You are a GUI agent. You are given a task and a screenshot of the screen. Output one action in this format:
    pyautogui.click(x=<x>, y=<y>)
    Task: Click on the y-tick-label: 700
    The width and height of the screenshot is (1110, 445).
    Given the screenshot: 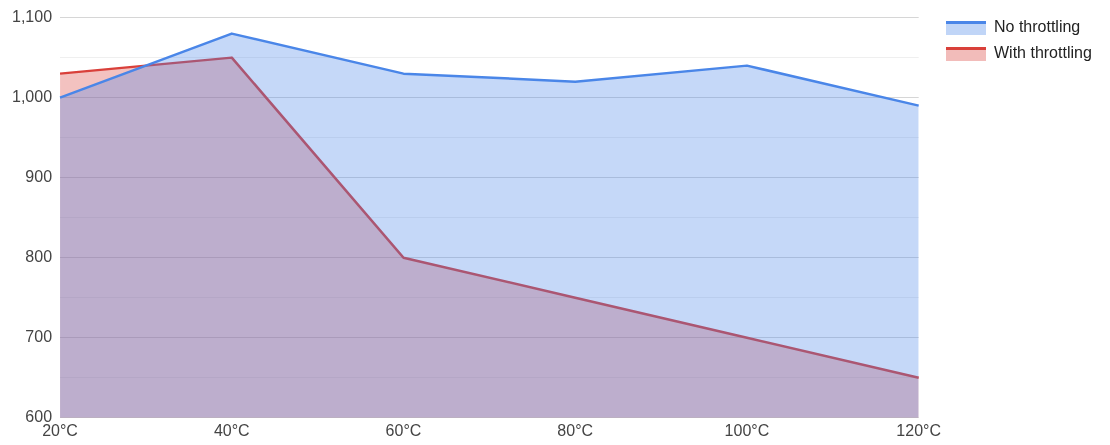 What is the action you would take?
    pyautogui.click(x=39, y=337)
    